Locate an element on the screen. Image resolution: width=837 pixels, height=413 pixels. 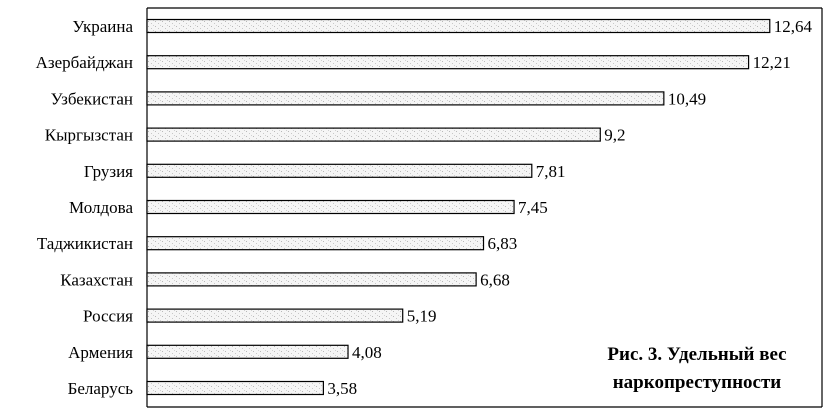
category-label: Беларусь is located at coordinates (101, 388).